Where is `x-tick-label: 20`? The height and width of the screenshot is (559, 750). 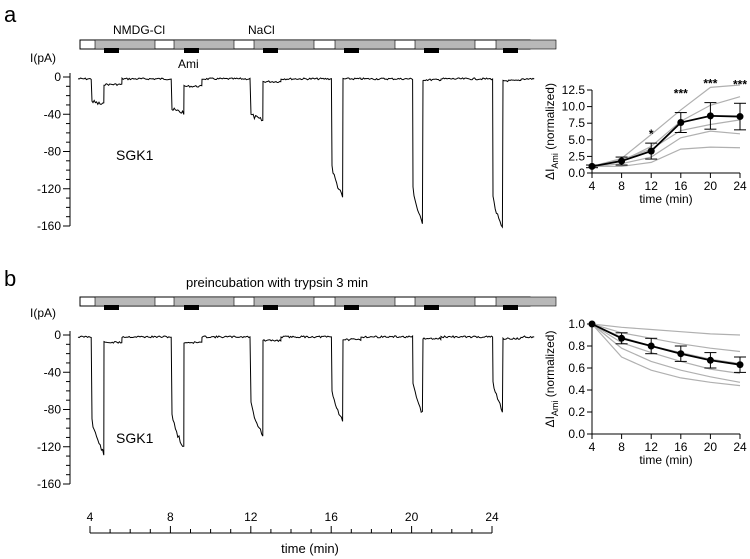 x-tick-label: 20 is located at coordinates (711, 447).